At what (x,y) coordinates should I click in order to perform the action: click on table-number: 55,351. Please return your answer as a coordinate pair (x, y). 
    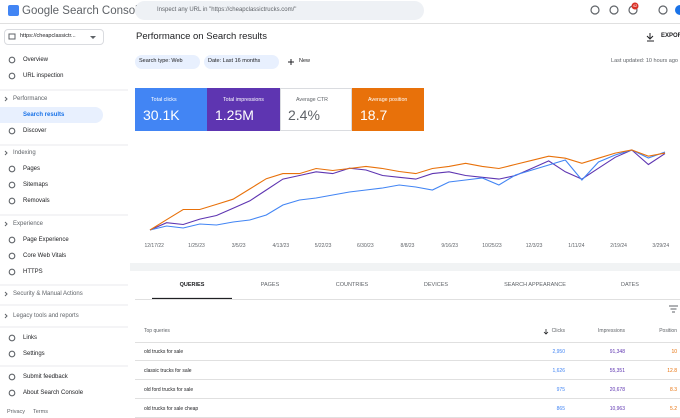
    Looking at the image, I should click on (617, 371).